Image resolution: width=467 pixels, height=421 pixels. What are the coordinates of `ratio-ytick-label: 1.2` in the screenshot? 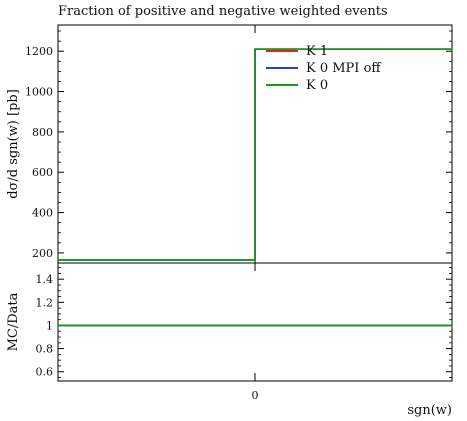 It's located at (45, 302).